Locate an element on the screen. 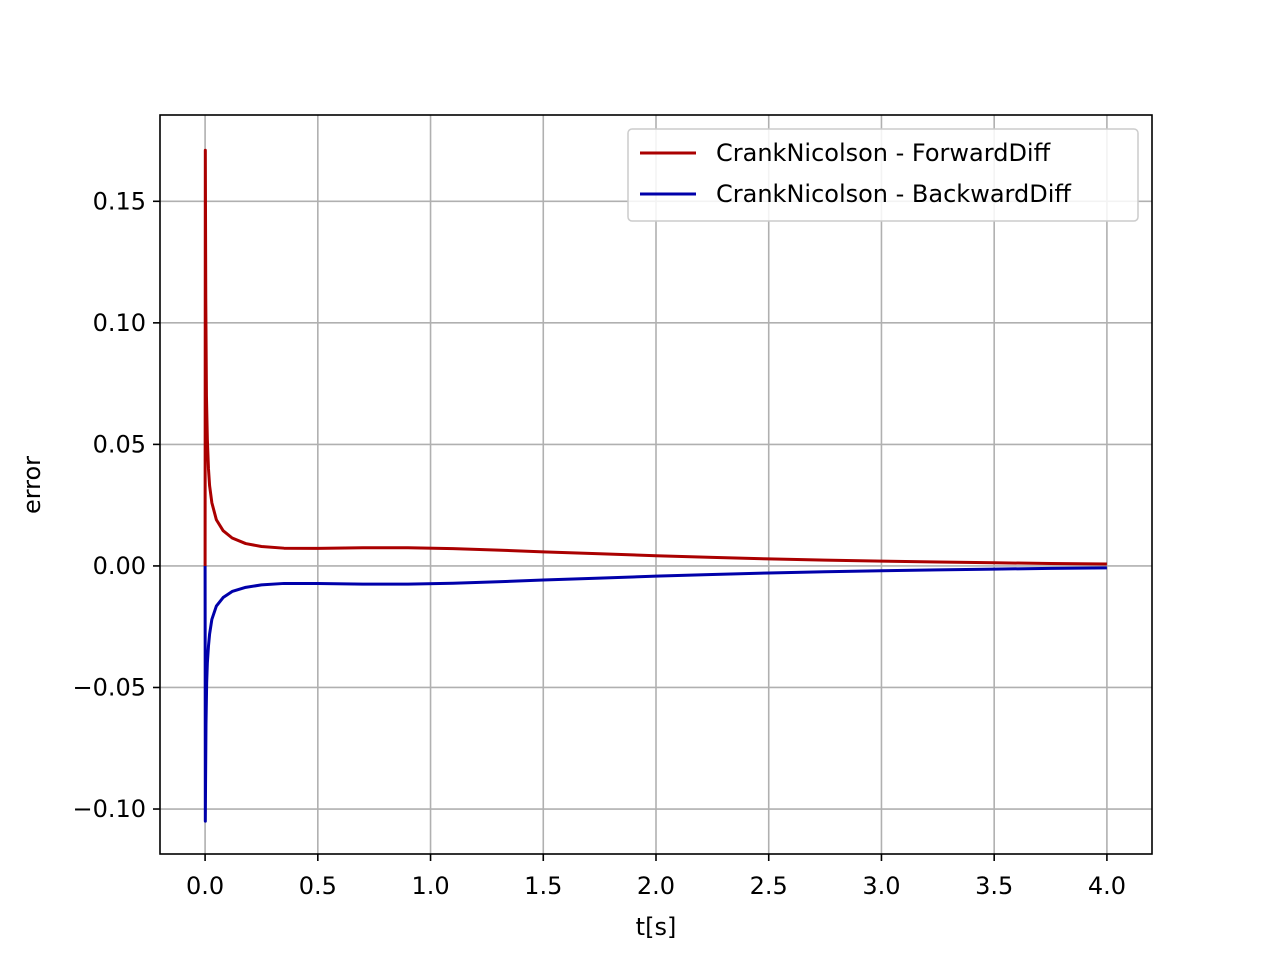 This screenshot has height=960, width=1280. y-tick-label: 0.00 is located at coordinates (119, 566).